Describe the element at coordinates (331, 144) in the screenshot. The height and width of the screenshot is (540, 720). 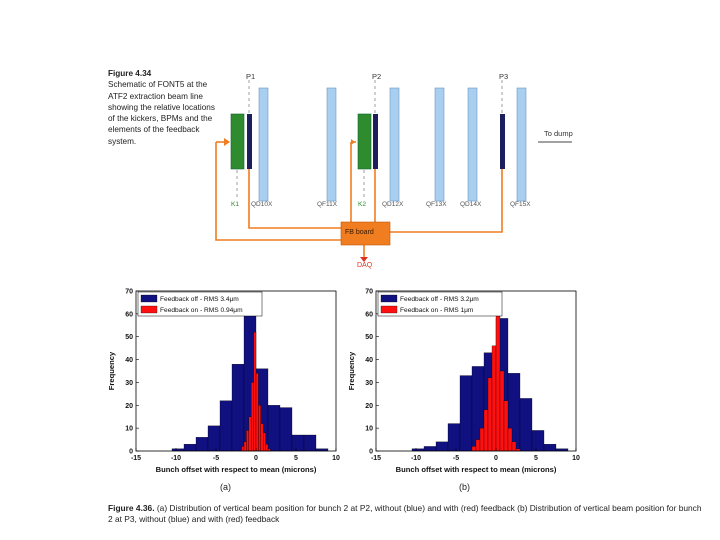
I see `quad-qf11x` at that location.